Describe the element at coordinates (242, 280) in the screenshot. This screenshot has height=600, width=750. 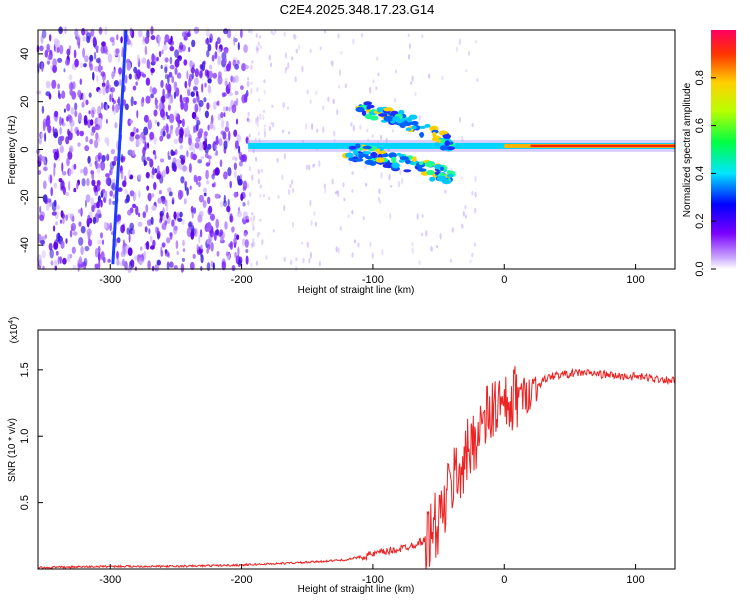
I see `x-tick-label: -200` at that location.